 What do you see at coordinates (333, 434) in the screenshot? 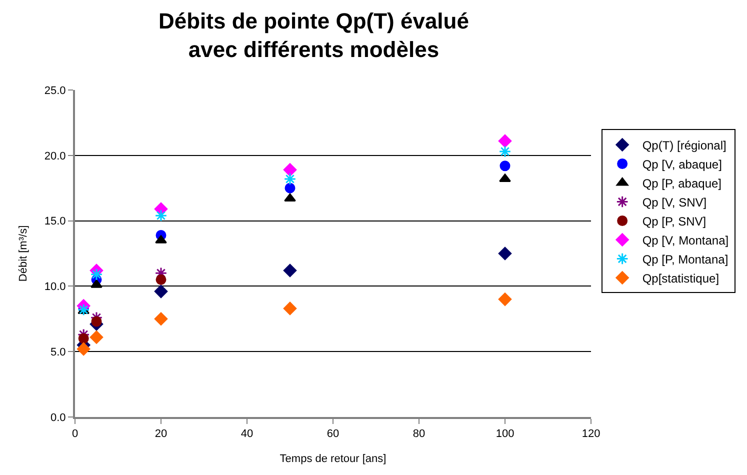
I see `x-tick-label: 60` at bounding box center [333, 434].